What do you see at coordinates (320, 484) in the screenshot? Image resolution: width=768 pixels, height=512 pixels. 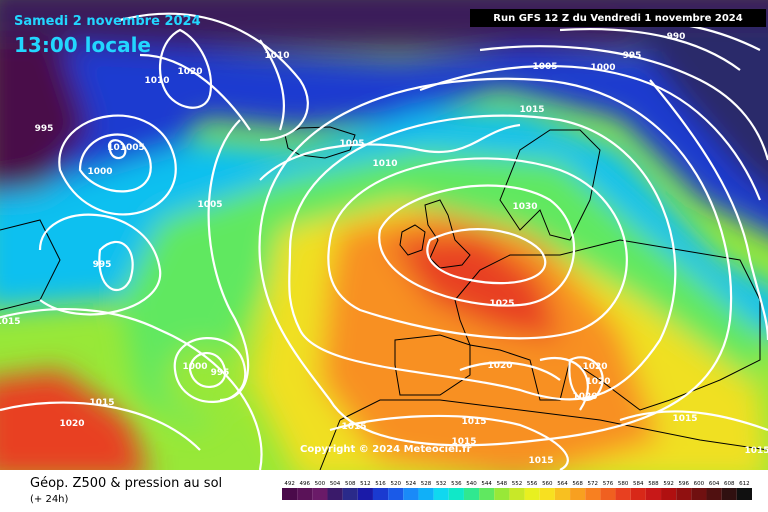 I see `legend-value-label: 500` at bounding box center [320, 484].